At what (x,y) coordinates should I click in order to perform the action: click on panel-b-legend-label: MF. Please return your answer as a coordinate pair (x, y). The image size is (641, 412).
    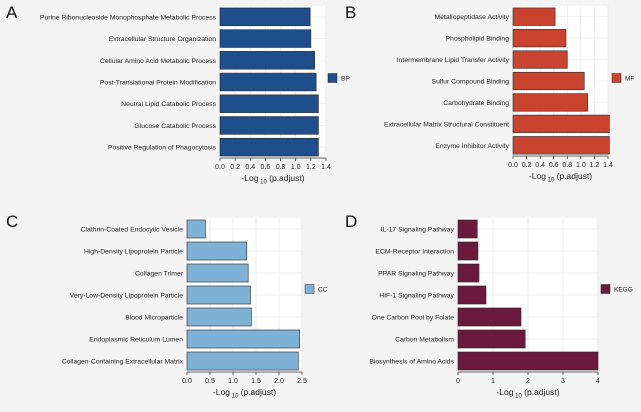
    Looking at the image, I should click on (629, 79).